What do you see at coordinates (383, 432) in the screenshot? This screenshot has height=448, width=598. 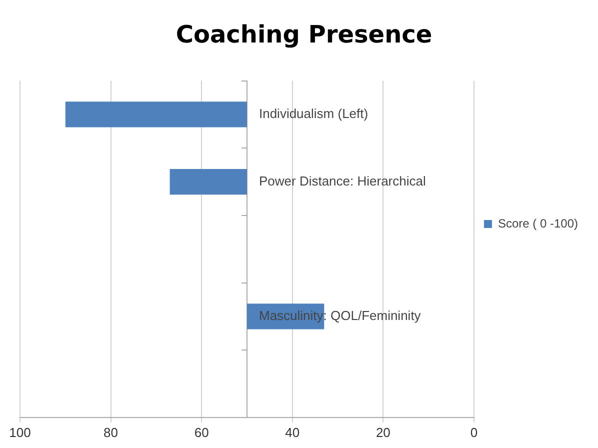 I see `x-tick-label: 20` at bounding box center [383, 432].